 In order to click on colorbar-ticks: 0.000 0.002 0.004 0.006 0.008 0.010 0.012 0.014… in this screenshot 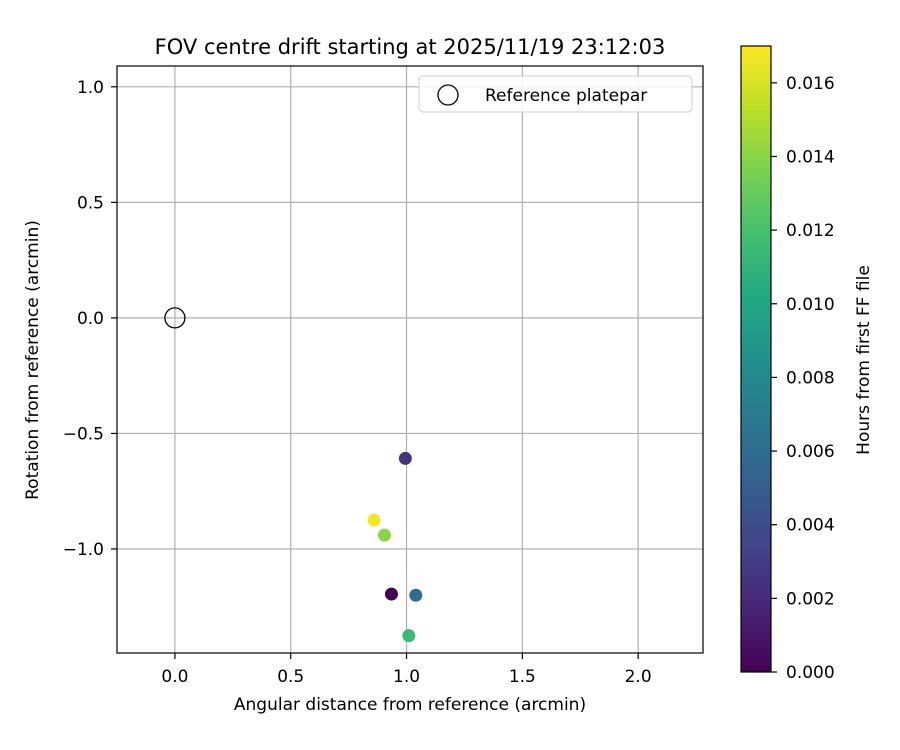, I will do `click(803, 378)`.